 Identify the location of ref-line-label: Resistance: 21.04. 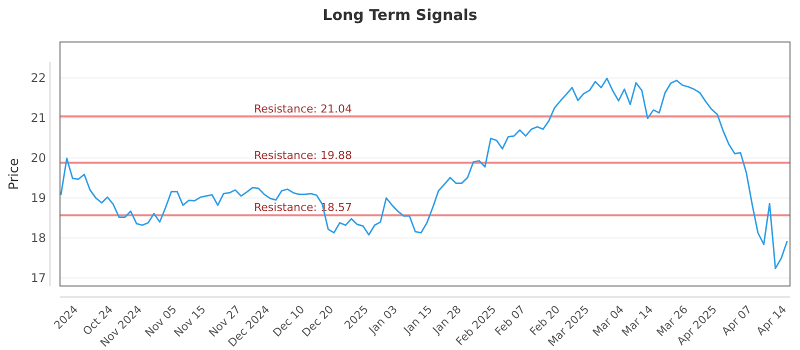
(303, 109).